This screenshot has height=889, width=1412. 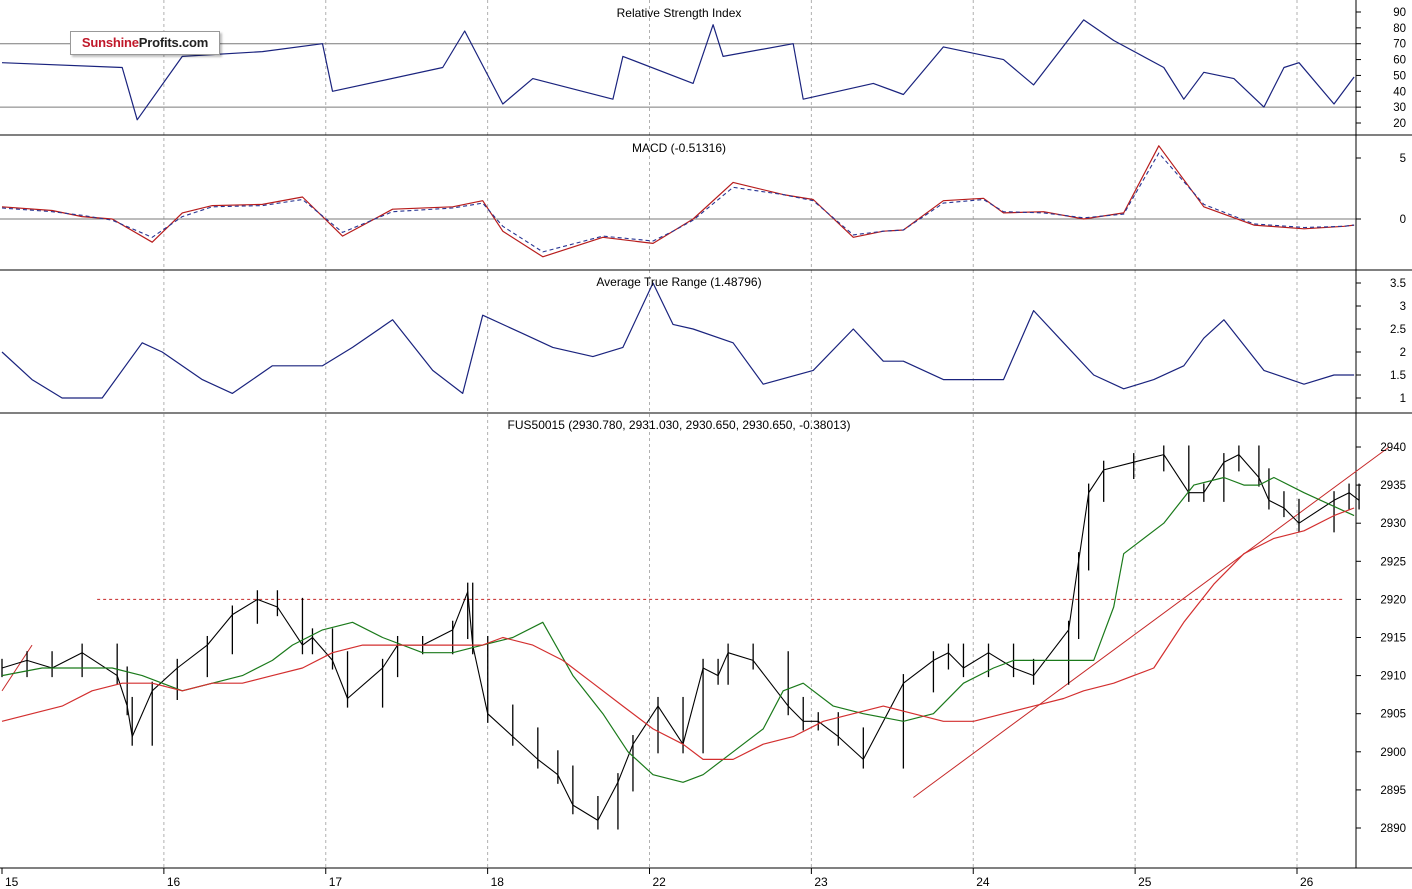 What do you see at coordinates (1399, 108) in the screenshot?
I see `rsi-ytick-label: 30` at bounding box center [1399, 108].